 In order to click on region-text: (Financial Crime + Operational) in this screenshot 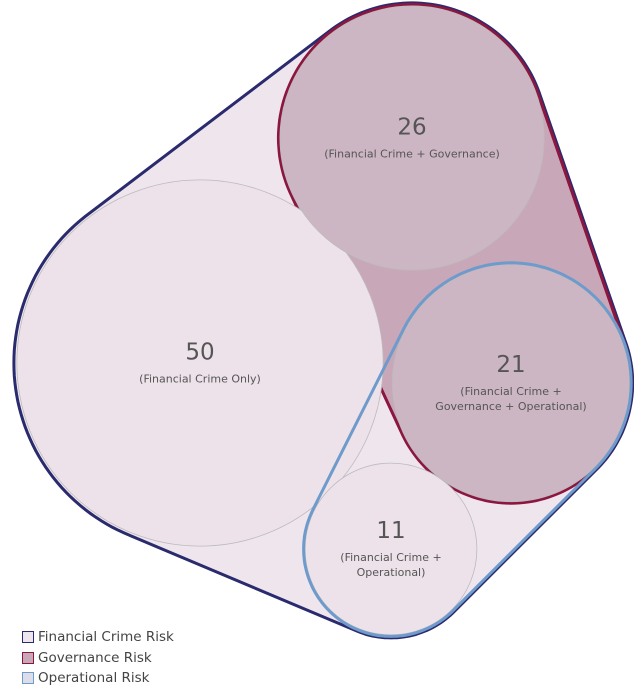, I will do `click(391, 565)`.